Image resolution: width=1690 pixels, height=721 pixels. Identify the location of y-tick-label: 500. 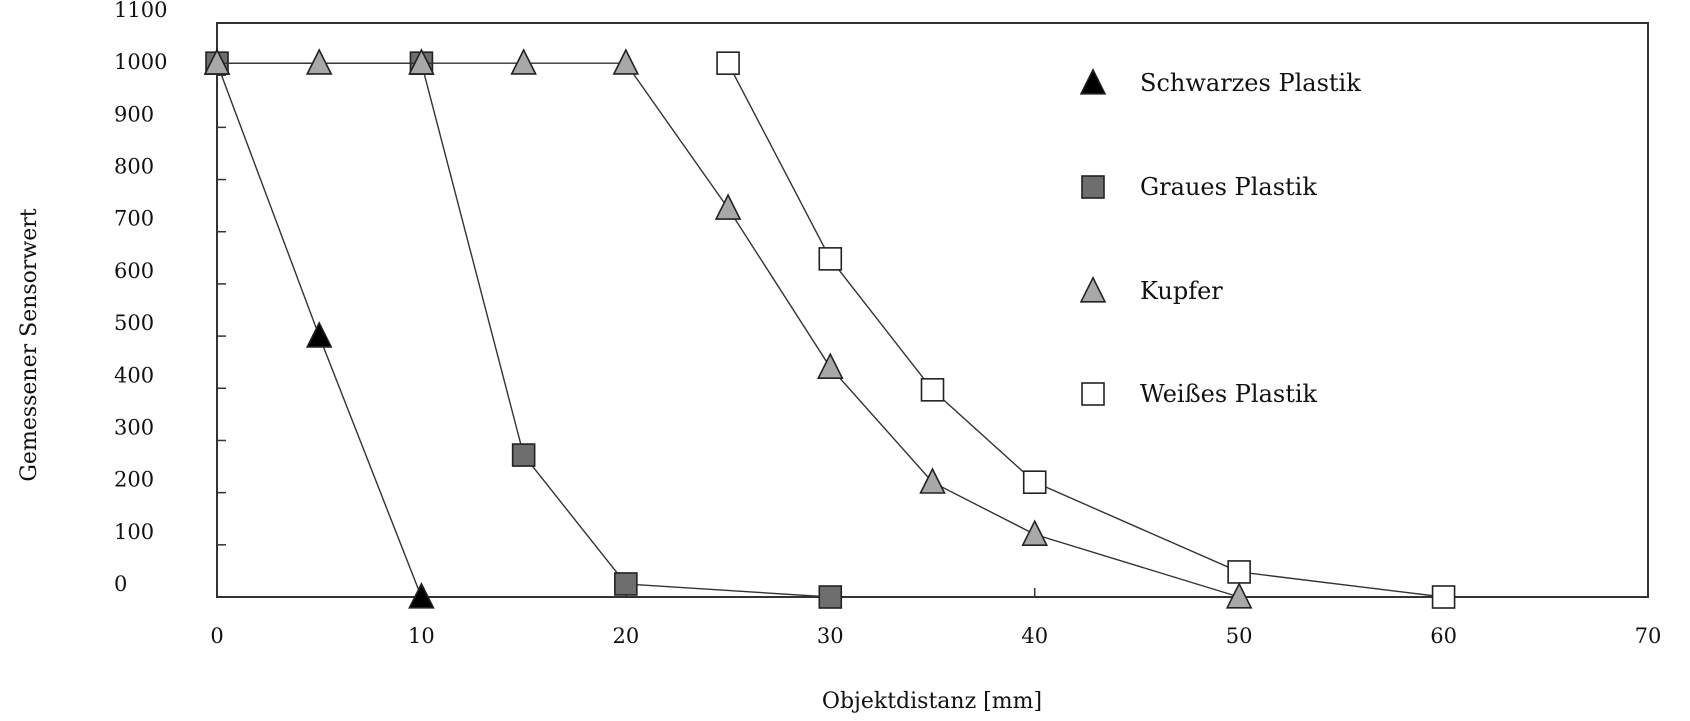
(134, 323).